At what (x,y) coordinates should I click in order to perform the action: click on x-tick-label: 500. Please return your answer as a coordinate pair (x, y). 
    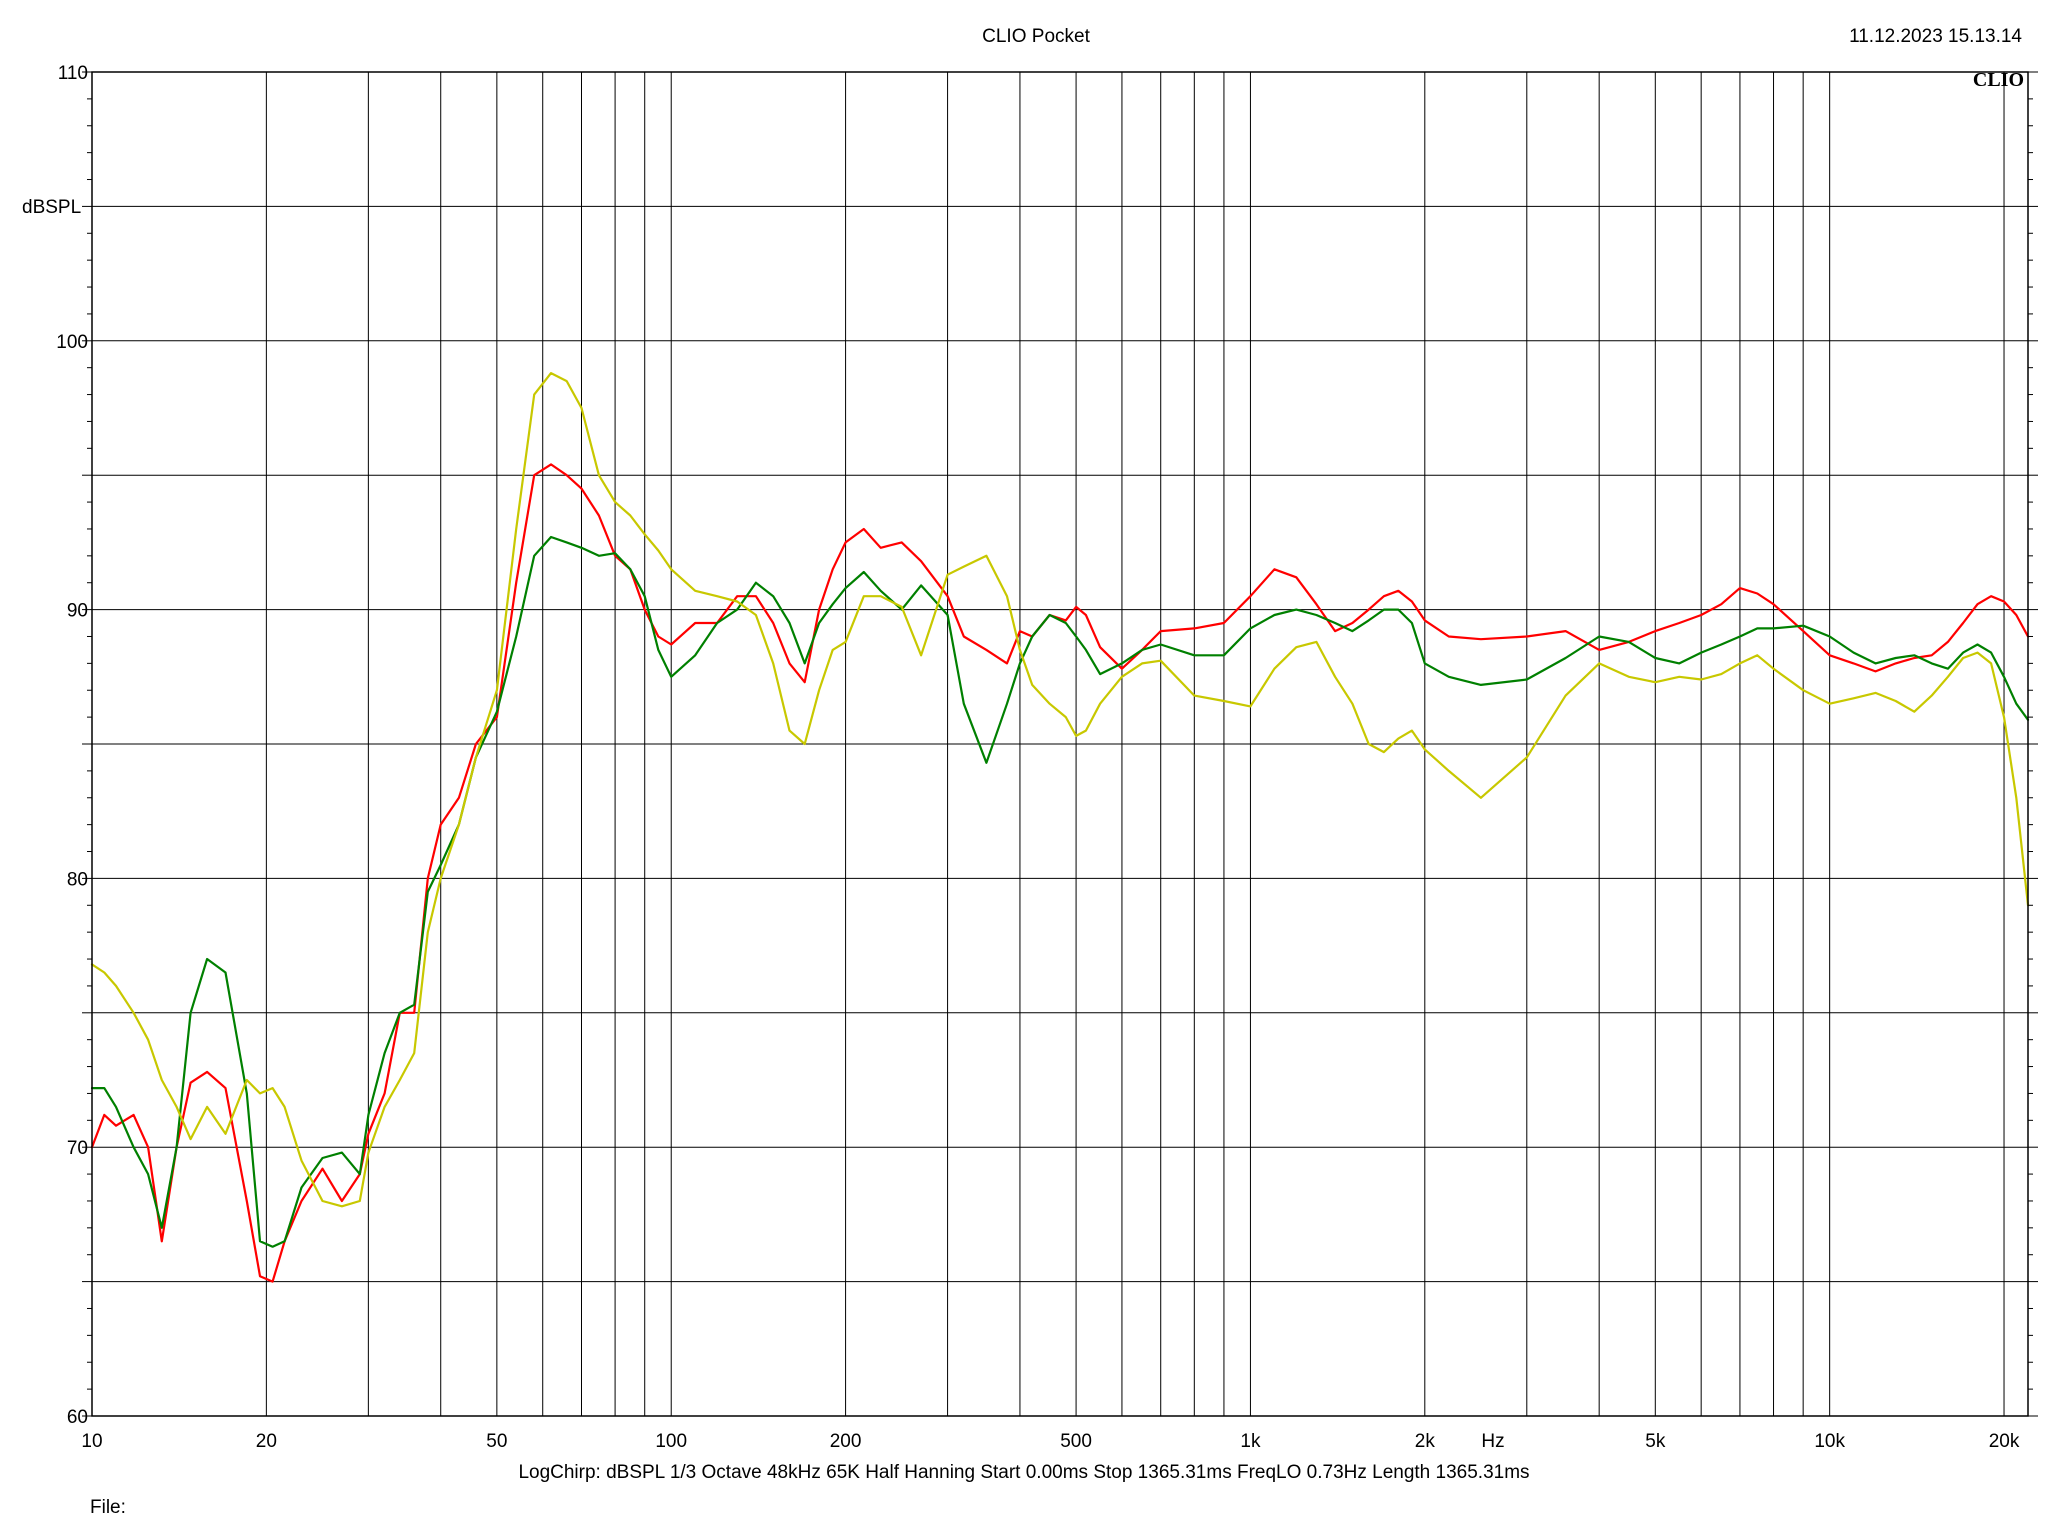
    Looking at the image, I should click on (1076, 1441).